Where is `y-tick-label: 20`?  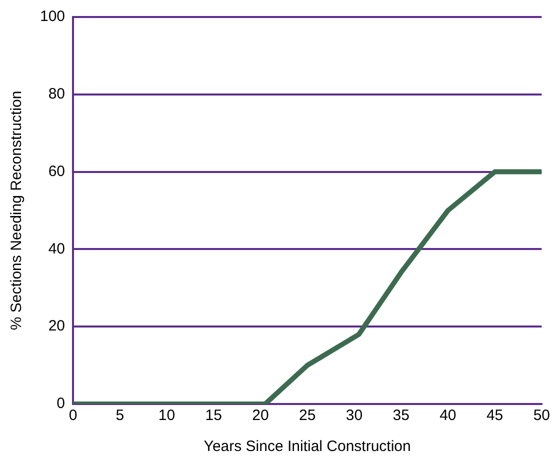
y-tick-label: 20 is located at coordinates (57, 326).